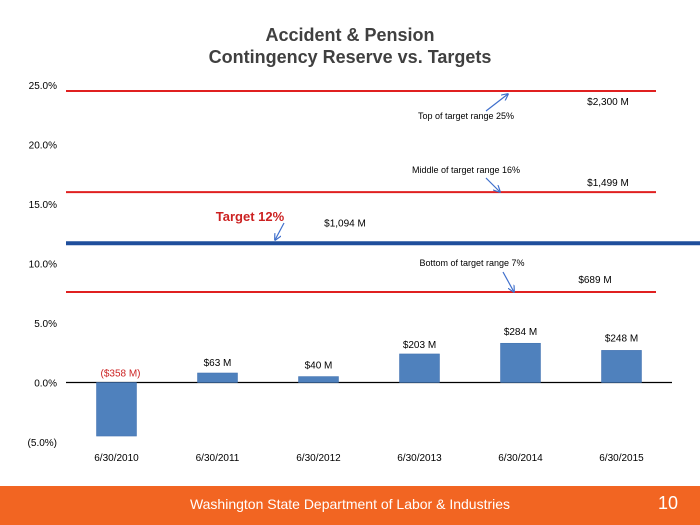  Describe the element at coordinates (520, 458) in the screenshot. I see `x-tick-label: 6/30/2014` at that location.